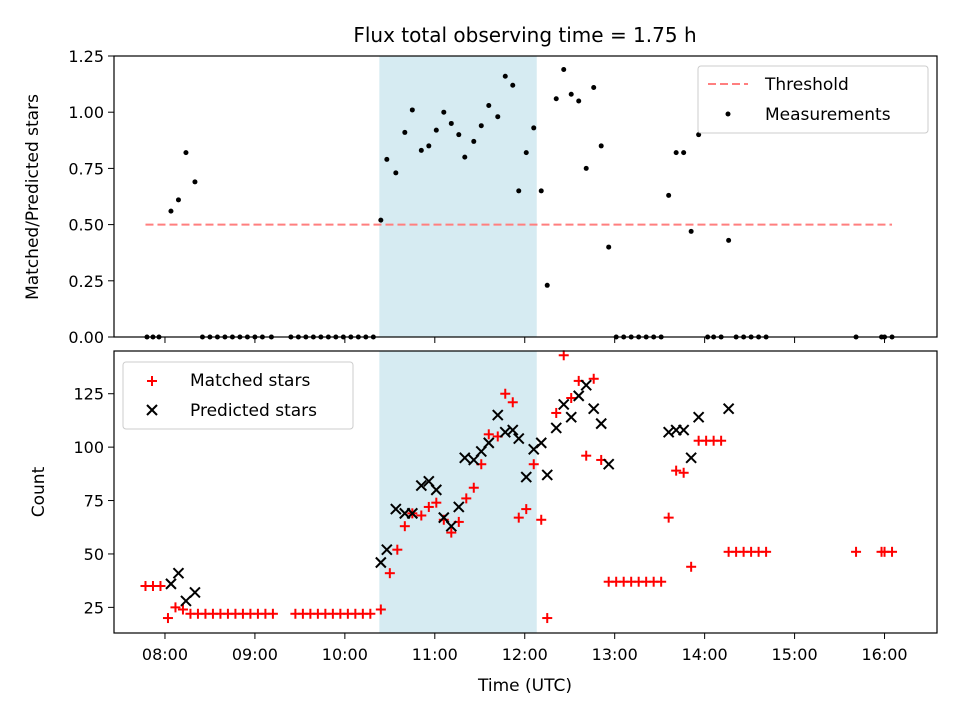 The width and height of the screenshot is (960, 720). Describe the element at coordinates (165, 654) in the screenshot. I see `x-tick-label: 08:00` at that location.